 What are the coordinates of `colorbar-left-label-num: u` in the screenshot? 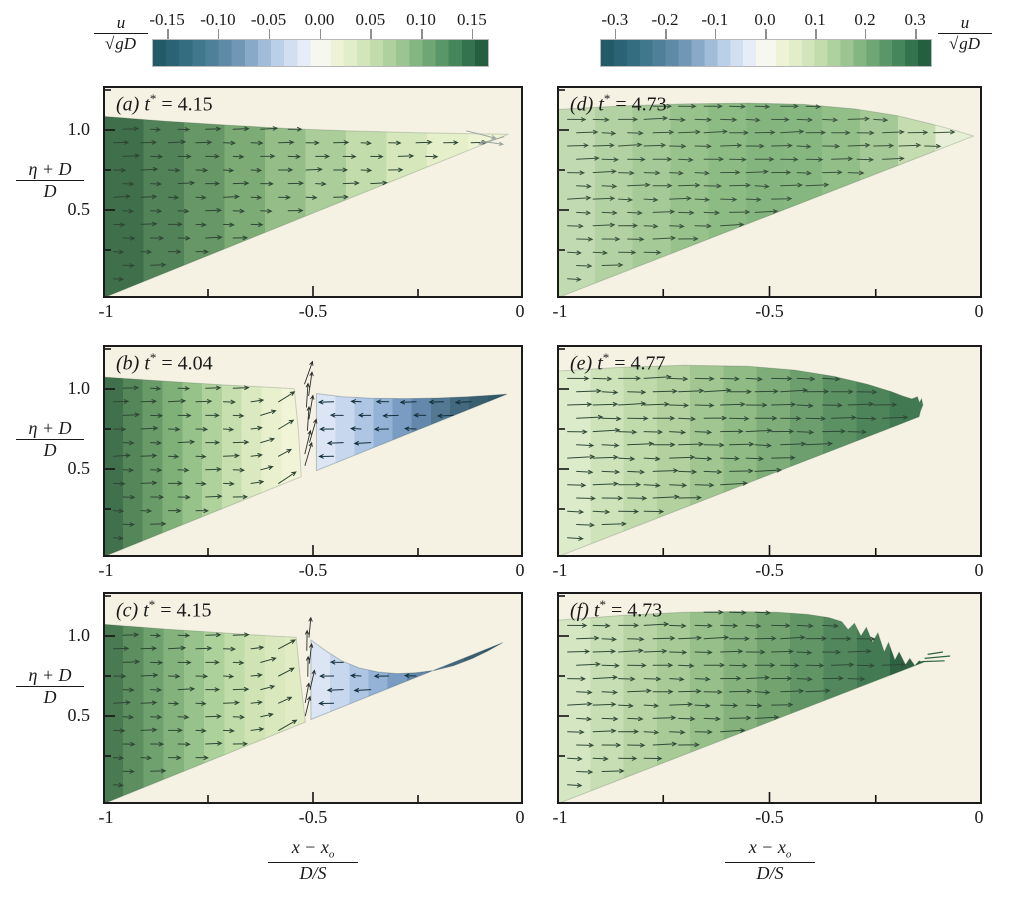 It's located at (121, 24).